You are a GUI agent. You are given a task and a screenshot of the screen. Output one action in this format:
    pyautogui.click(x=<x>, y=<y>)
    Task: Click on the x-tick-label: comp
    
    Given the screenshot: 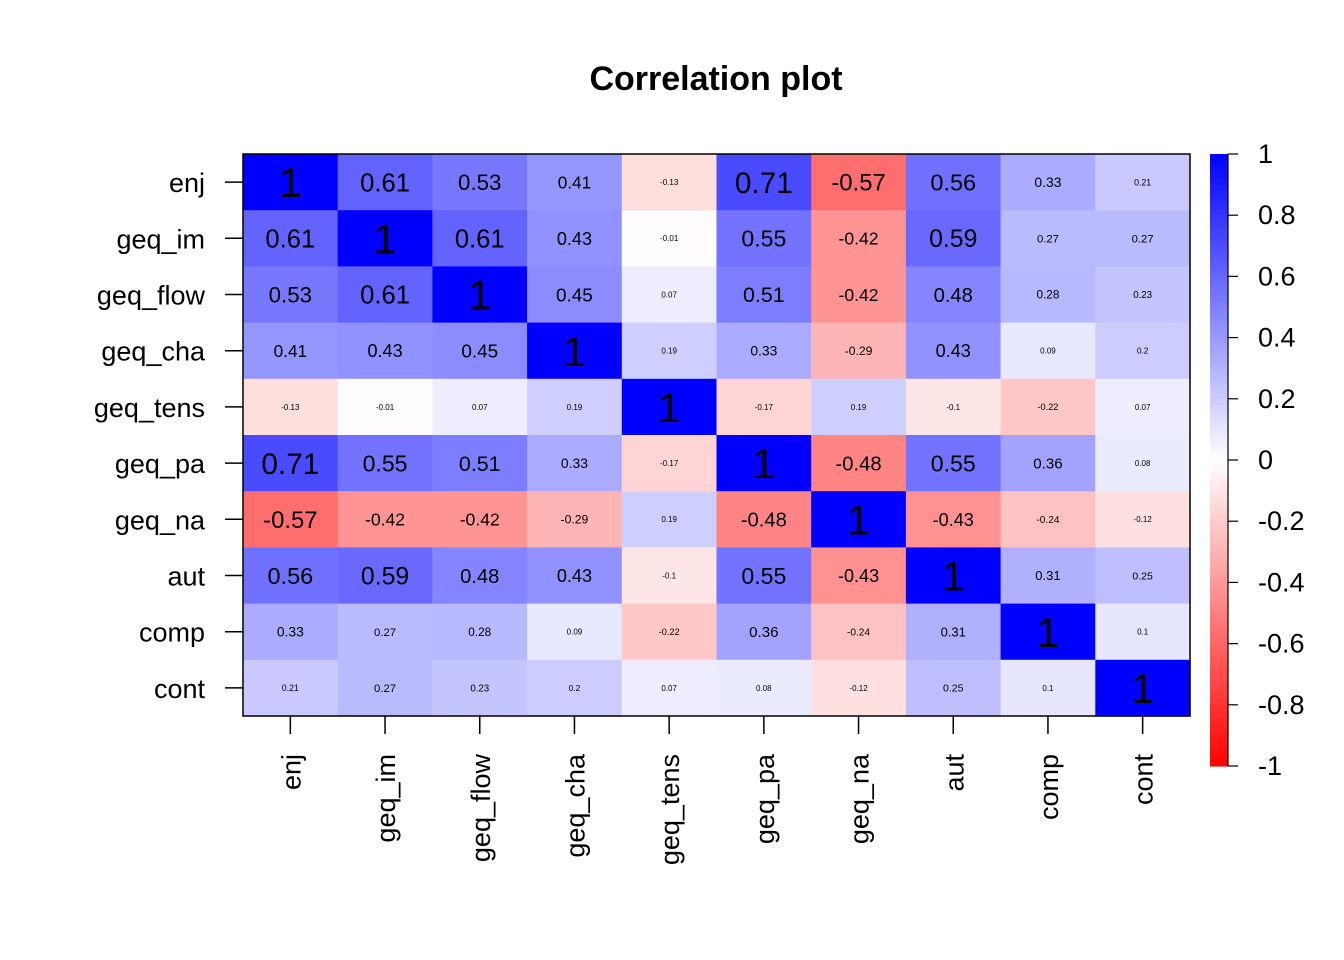 What is the action you would take?
    pyautogui.click(x=1049, y=787)
    